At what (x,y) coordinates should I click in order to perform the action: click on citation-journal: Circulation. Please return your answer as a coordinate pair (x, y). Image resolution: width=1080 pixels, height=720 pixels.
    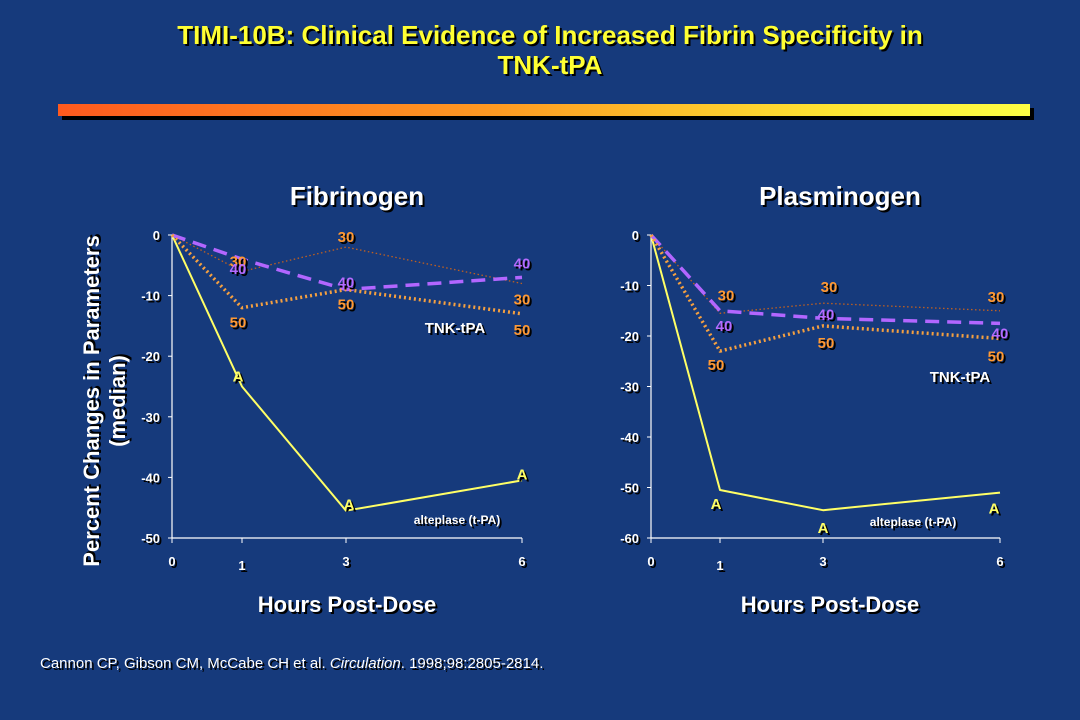
    Looking at the image, I should click on (365, 663).